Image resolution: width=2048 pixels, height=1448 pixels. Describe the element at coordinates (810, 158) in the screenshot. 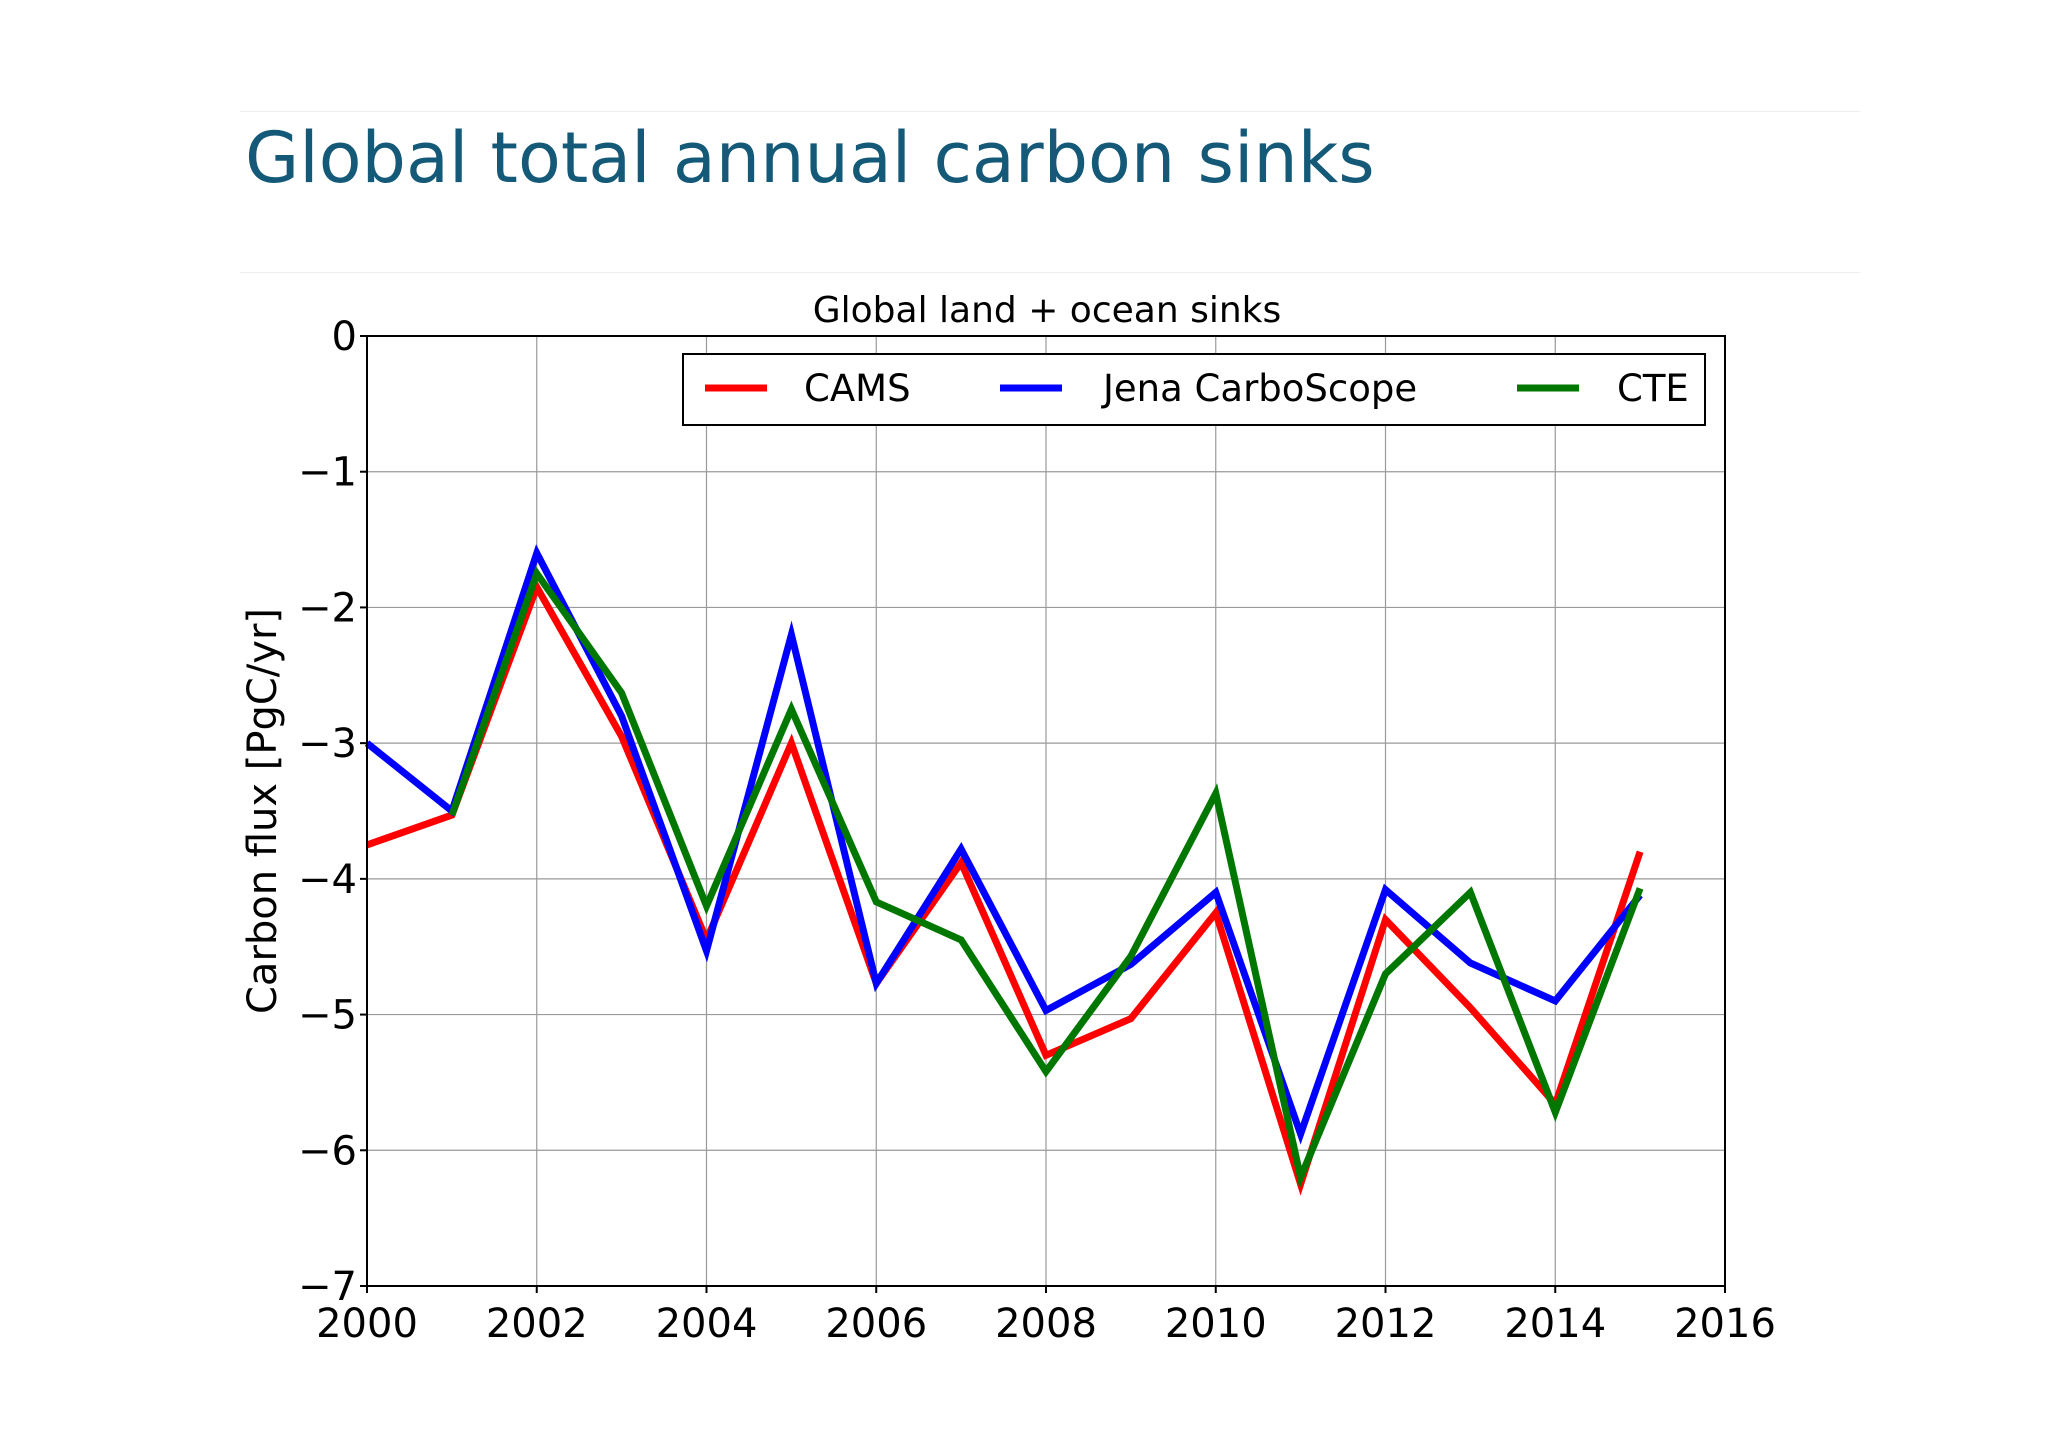

I see `slide-title: Global total annual carbon sinks` at that location.